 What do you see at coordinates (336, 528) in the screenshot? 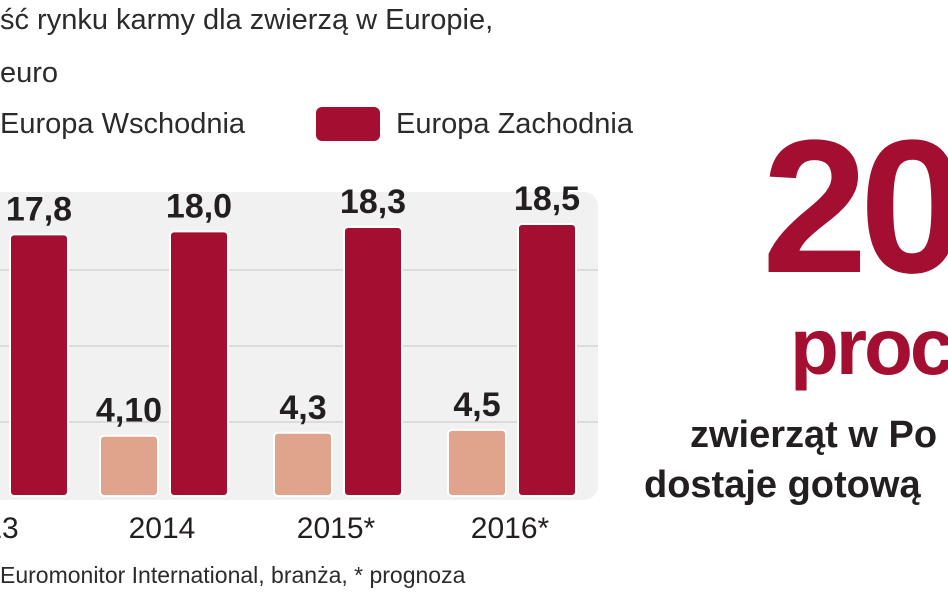
I see `tick-label-2: 2015*` at bounding box center [336, 528].